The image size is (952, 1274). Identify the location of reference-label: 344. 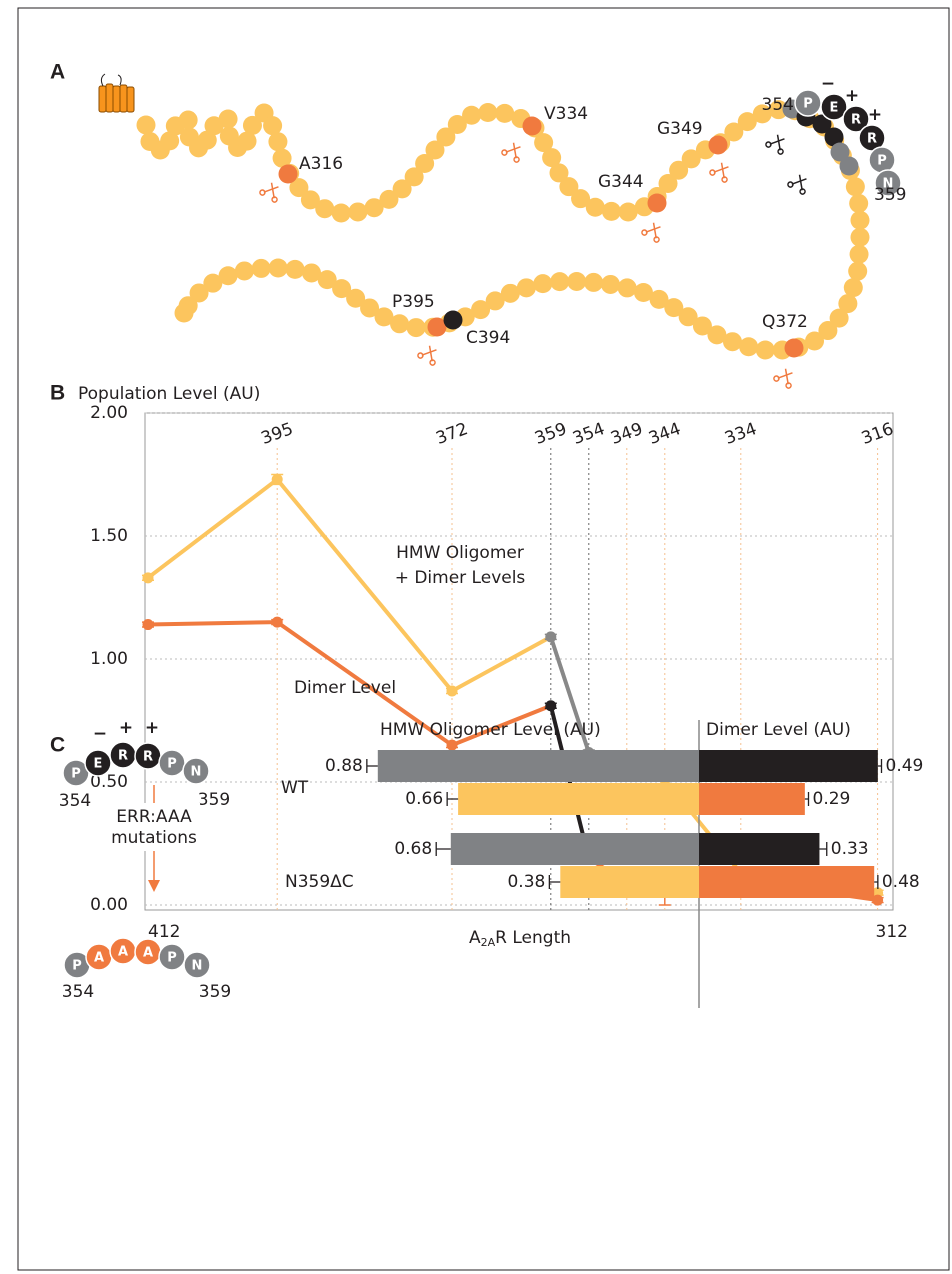
(664, 434).